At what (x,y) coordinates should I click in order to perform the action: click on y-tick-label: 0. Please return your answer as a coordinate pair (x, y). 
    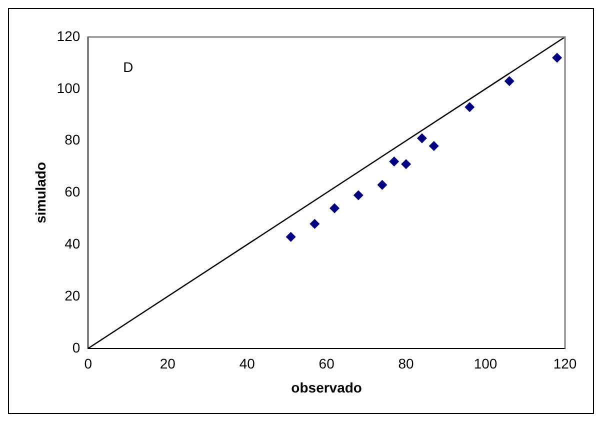
    Looking at the image, I should click on (76, 347).